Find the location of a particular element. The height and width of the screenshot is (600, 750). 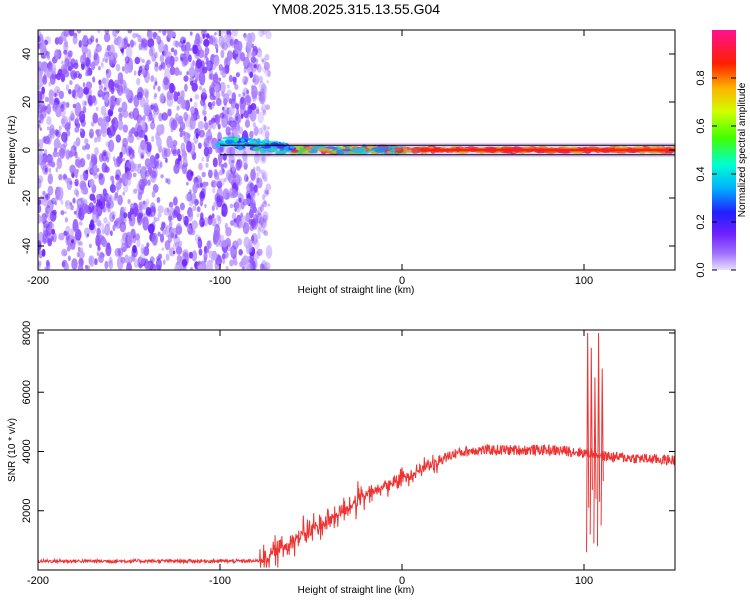

snr-y-axis-title: SNR (10 * v/v) is located at coordinates (12, 450).